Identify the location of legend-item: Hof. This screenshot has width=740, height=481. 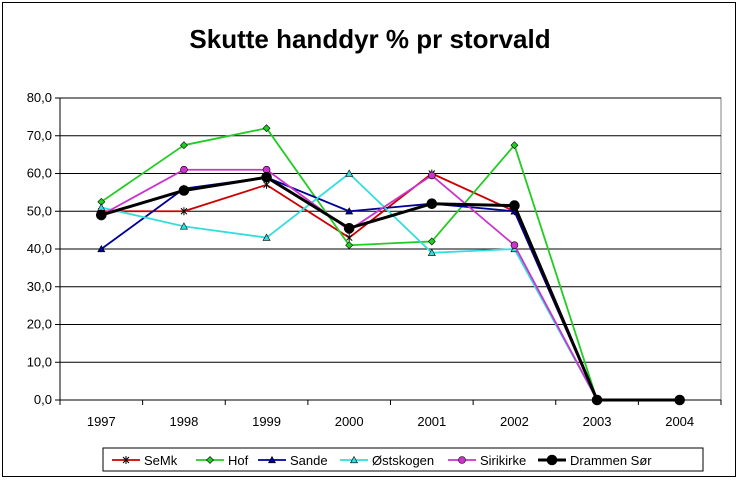
(222, 460).